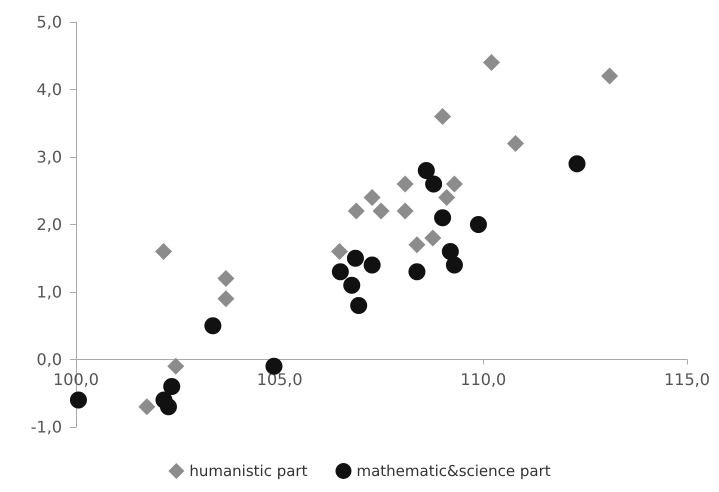 The height and width of the screenshot is (492, 719). I want to click on x-tick-label: 115,0, so click(687, 379).